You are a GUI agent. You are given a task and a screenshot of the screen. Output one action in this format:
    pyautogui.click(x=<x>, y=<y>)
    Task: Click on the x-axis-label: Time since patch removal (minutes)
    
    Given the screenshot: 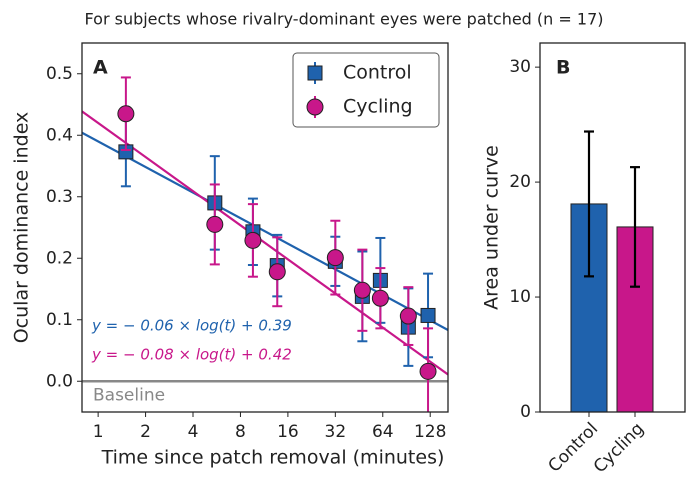 What is the action you would take?
    pyautogui.click(x=273, y=458)
    